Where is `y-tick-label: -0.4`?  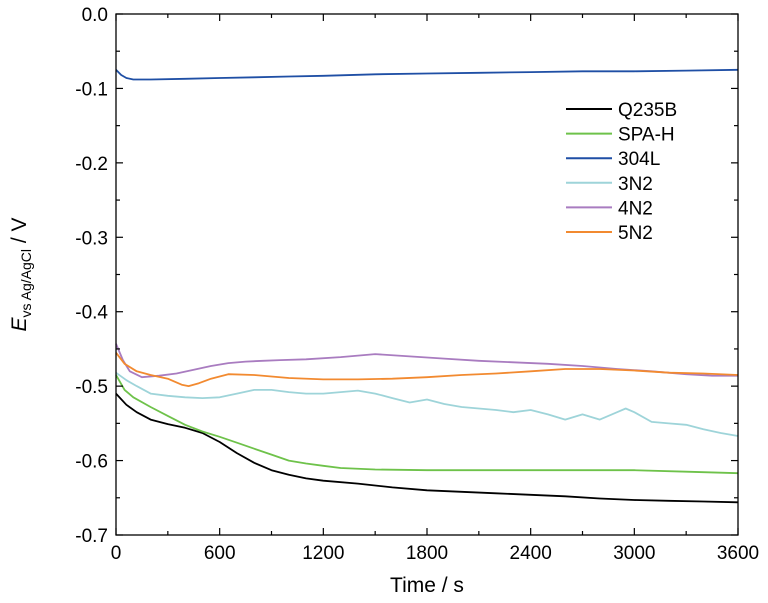
y-tick-label: -0.4 is located at coordinates (91, 313).